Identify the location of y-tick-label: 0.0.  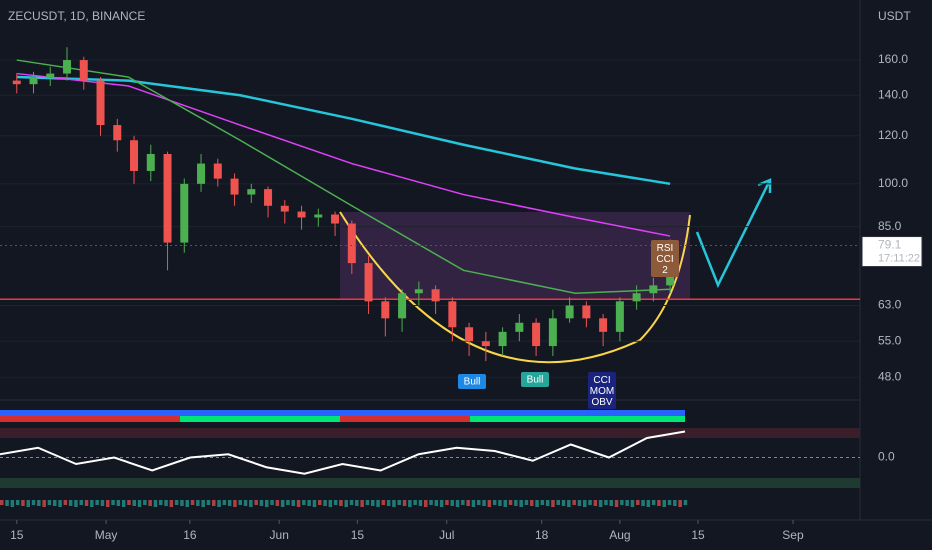
(886, 457).